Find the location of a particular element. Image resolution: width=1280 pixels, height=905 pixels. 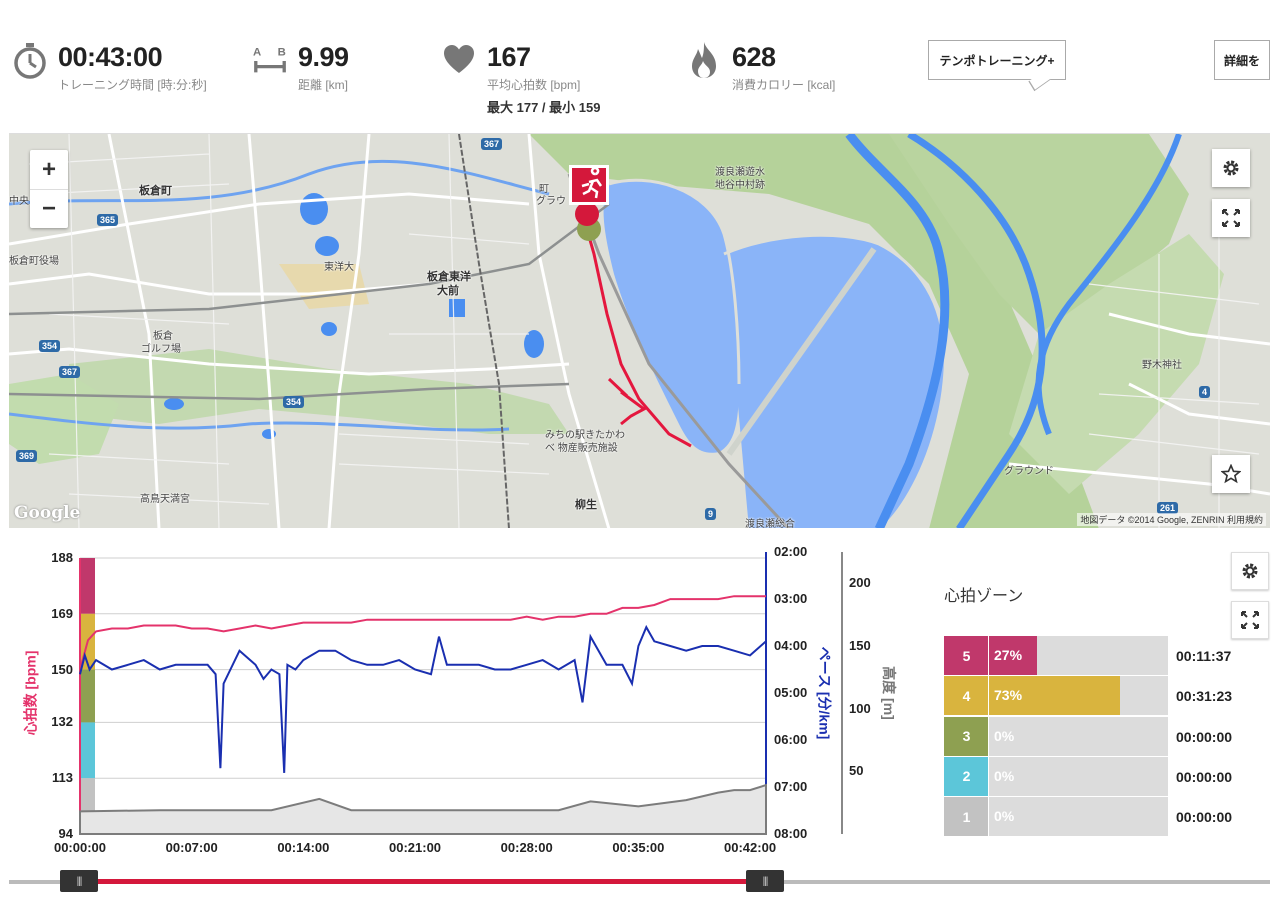

heart-rate-series is located at coordinates (422, 632).